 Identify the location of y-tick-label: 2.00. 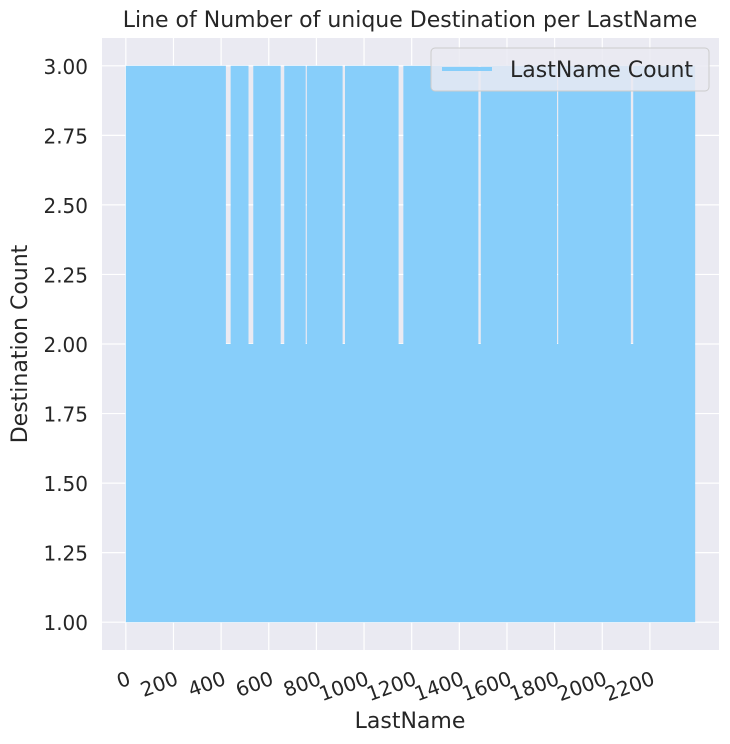
(65, 345).